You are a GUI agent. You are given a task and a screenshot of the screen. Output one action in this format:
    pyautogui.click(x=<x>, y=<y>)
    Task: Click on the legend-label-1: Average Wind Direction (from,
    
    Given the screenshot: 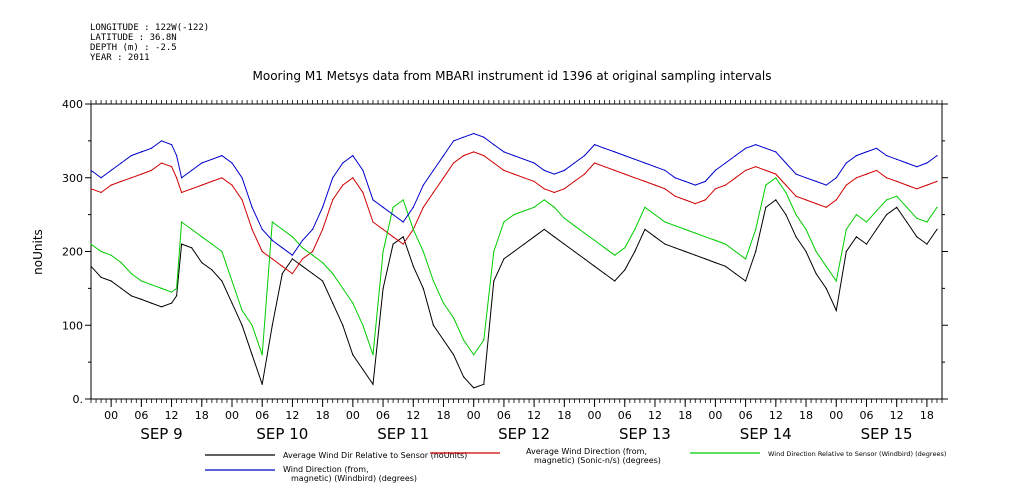 What is the action you would take?
    pyautogui.click(x=586, y=451)
    